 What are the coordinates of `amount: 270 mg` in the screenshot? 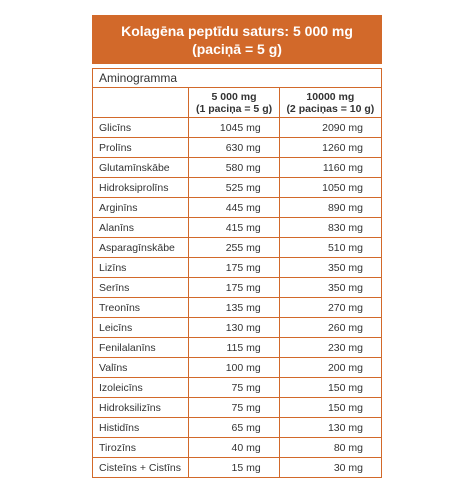 It's located at (330, 307).